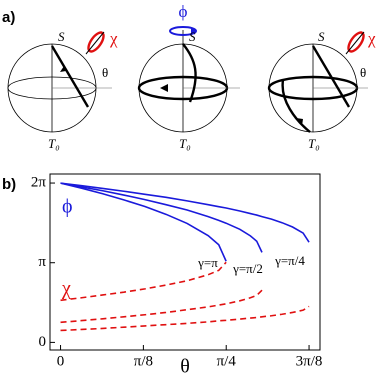  What do you see at coordinates (247, 268) in the screenshot?
I see `annotation: γ=π/2` at bounding box center [247, 268].